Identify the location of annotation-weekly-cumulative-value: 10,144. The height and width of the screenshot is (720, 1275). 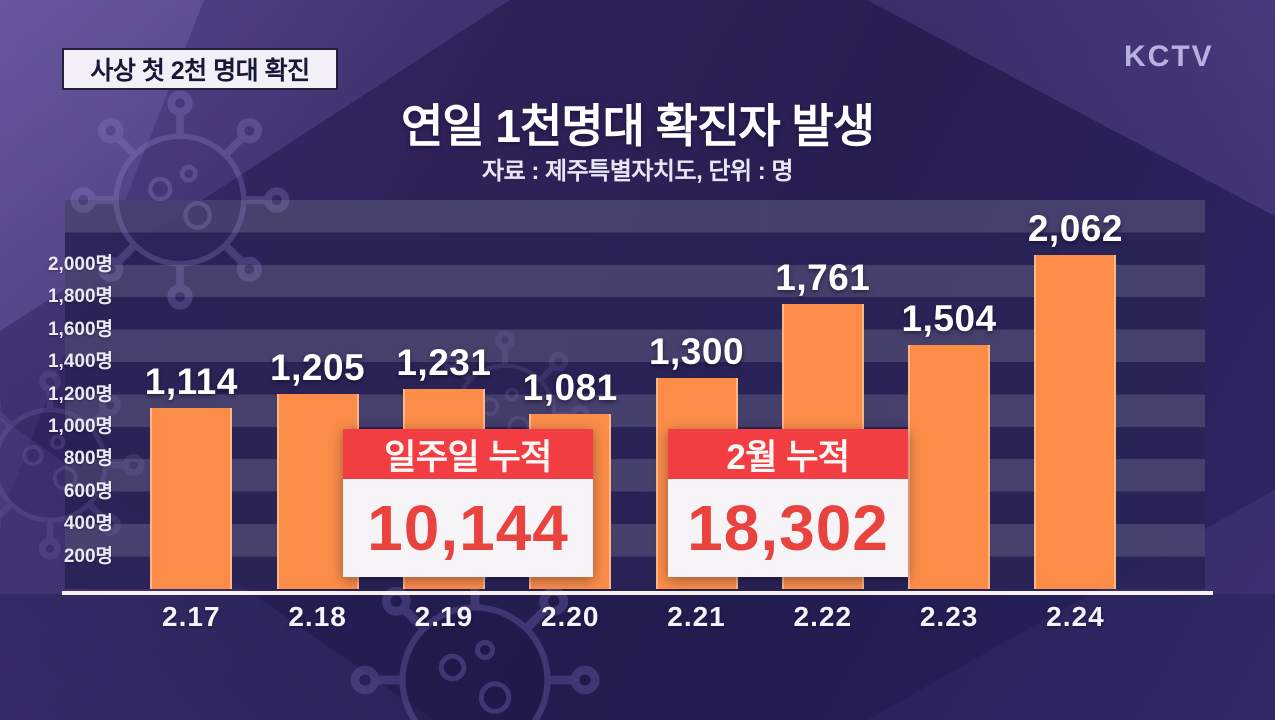
(468, 528).